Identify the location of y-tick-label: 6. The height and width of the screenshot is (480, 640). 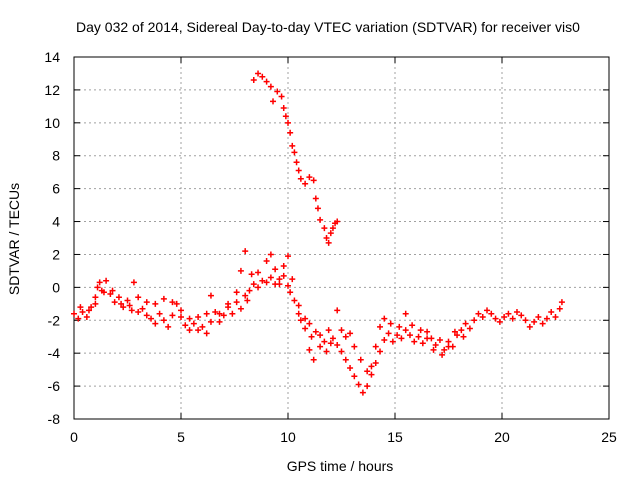
(56, 189).